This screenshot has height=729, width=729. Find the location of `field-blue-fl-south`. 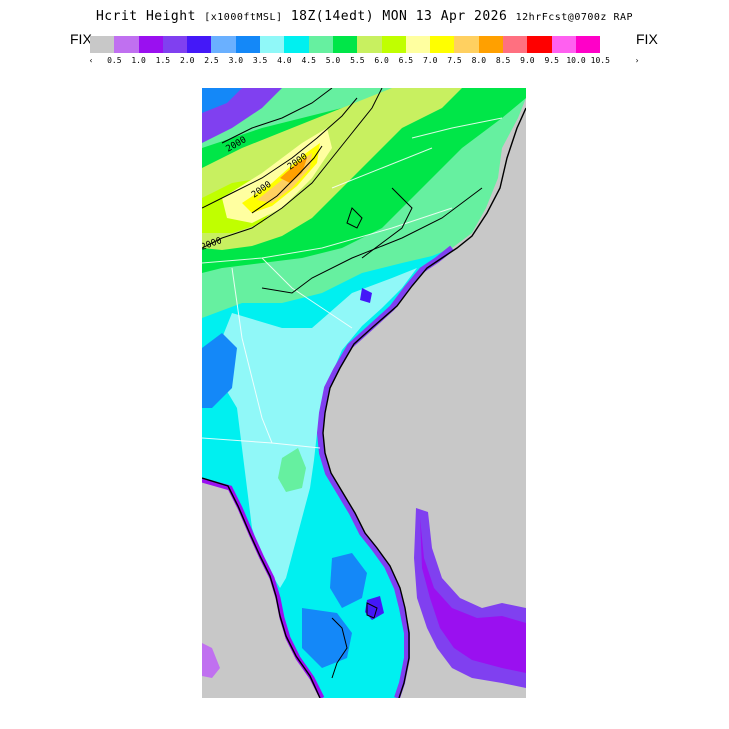

field-blue-fl-south is located at coordinates (327, 638).